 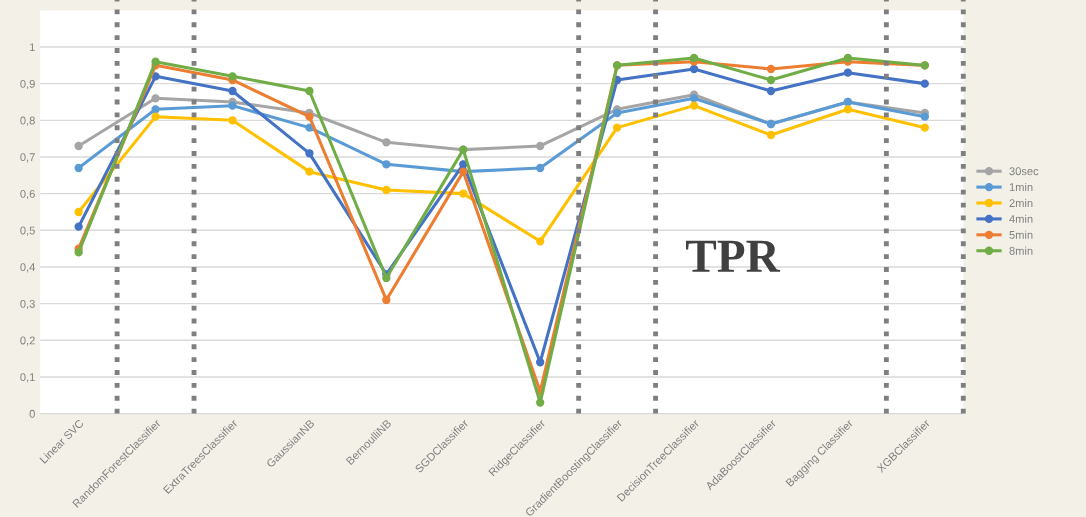 What do you see at coordinates (27, 341) in the screenshot?
I see `y-tick-label: 0,2` at bounding box center [27, 341].